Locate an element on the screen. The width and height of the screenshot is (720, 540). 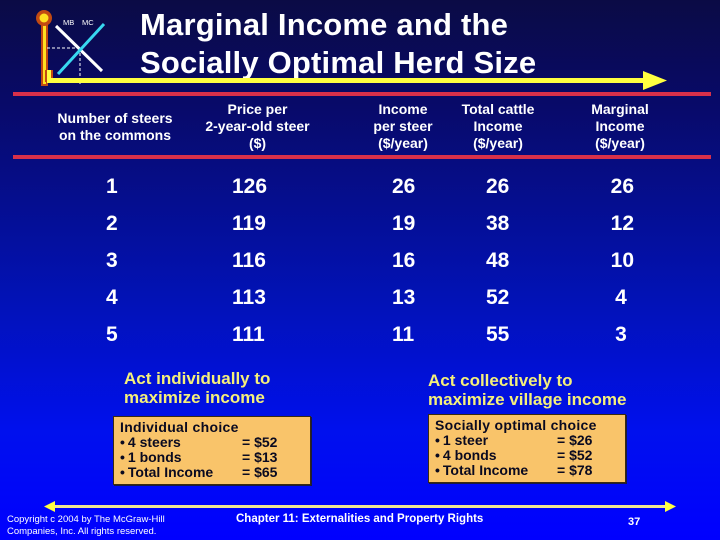
cell-price: 116 is located at coordinates (249, 260).